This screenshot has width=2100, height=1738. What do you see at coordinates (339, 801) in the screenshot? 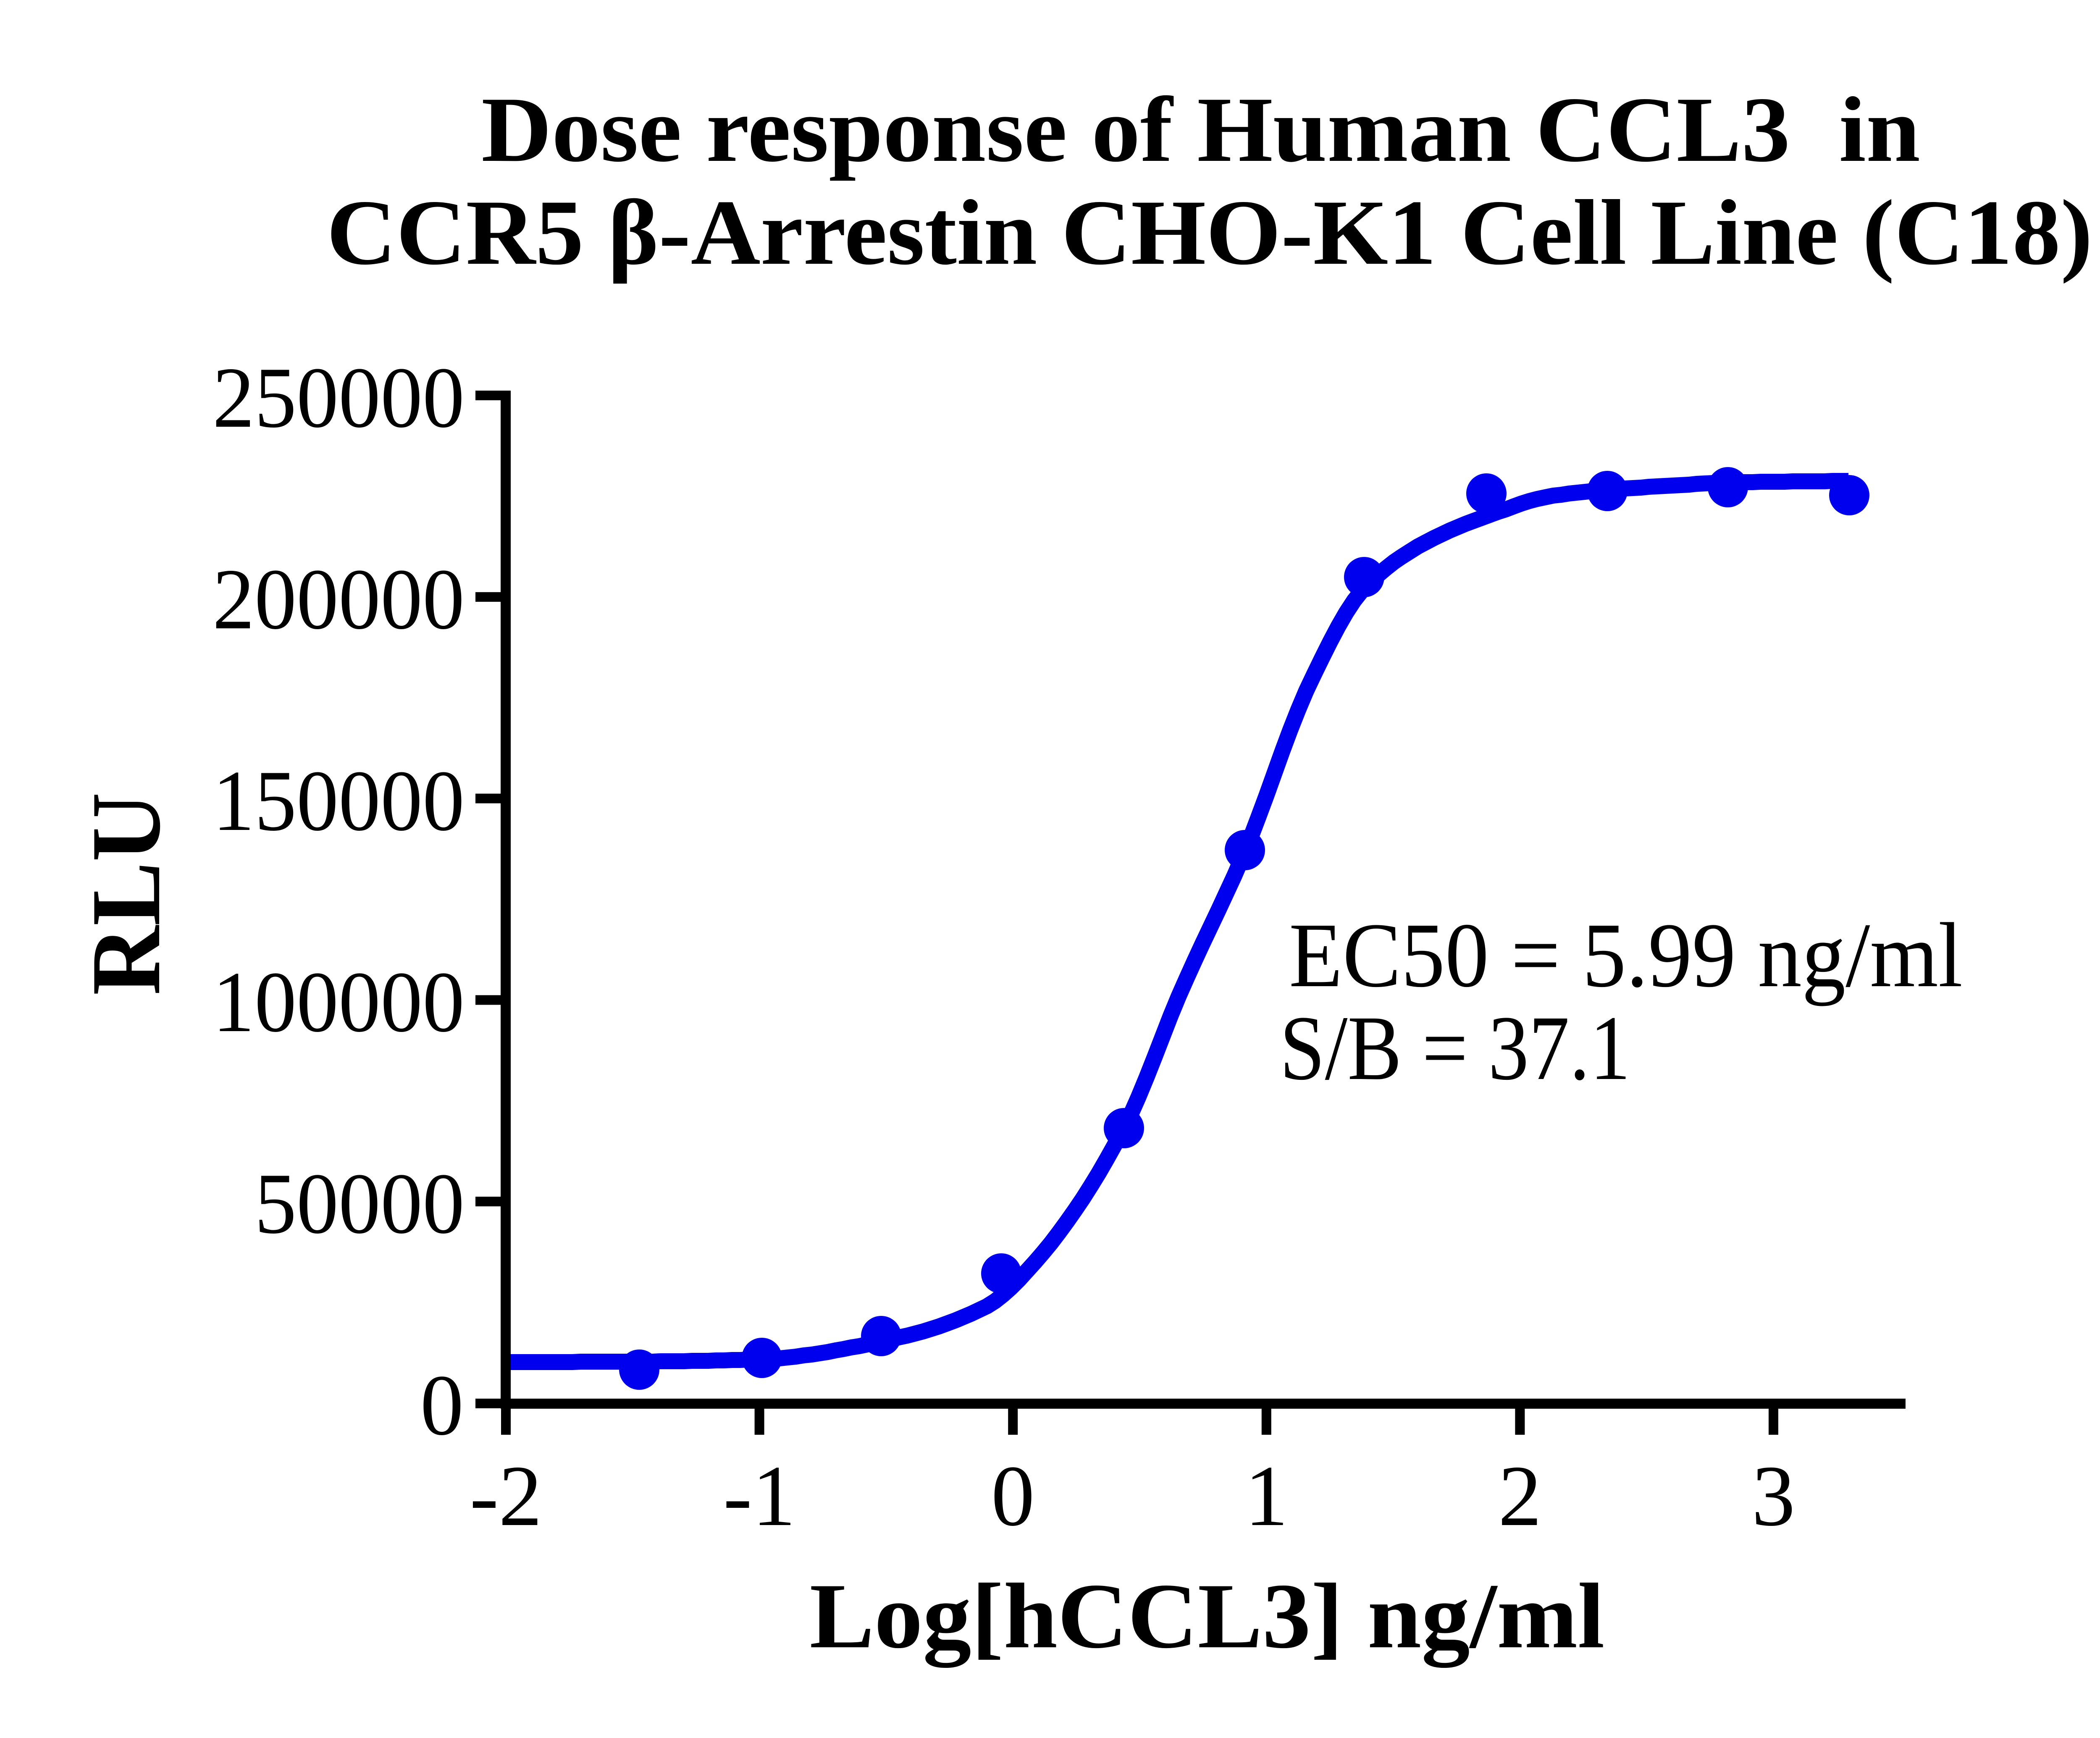
I see `svg-text: 150000` at bounding box center [339, 801].